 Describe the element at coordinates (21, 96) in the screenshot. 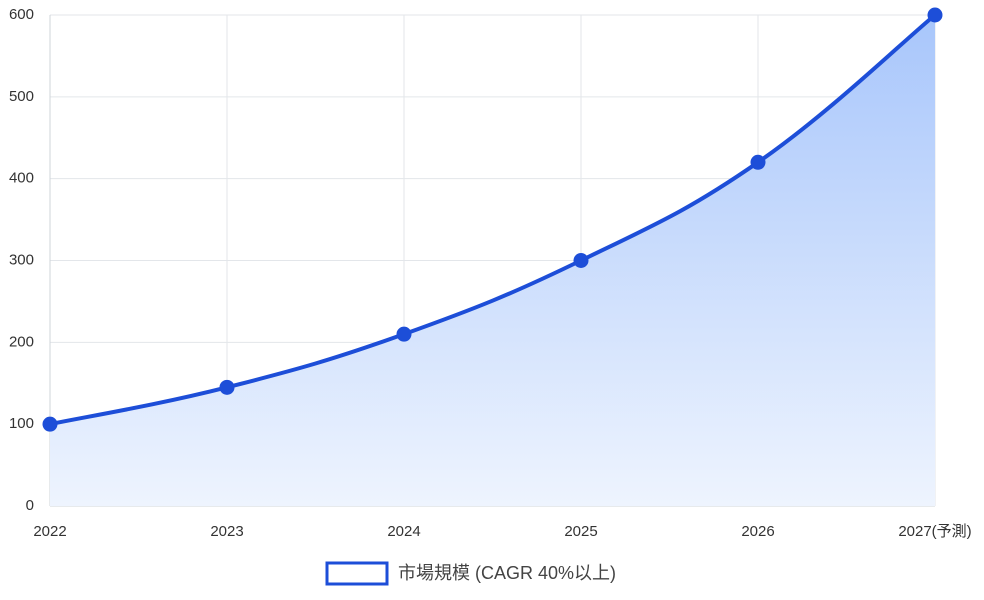

I see `y-tick-label: 500` at that location.